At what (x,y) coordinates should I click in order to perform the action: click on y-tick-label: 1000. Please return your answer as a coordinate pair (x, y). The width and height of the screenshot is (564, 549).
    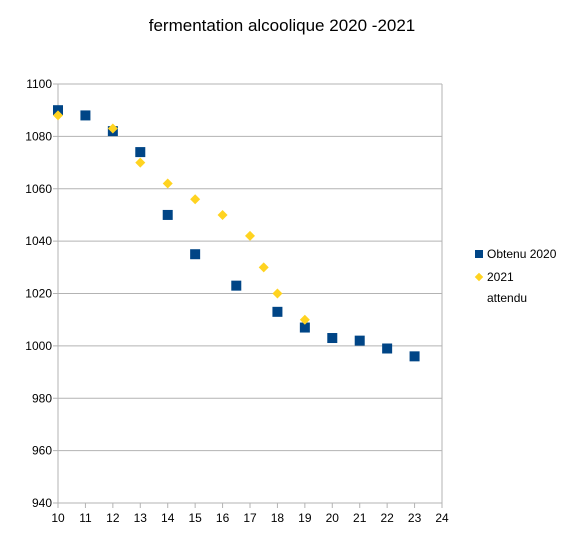
    Looking at the image, I should click on (38, 346).